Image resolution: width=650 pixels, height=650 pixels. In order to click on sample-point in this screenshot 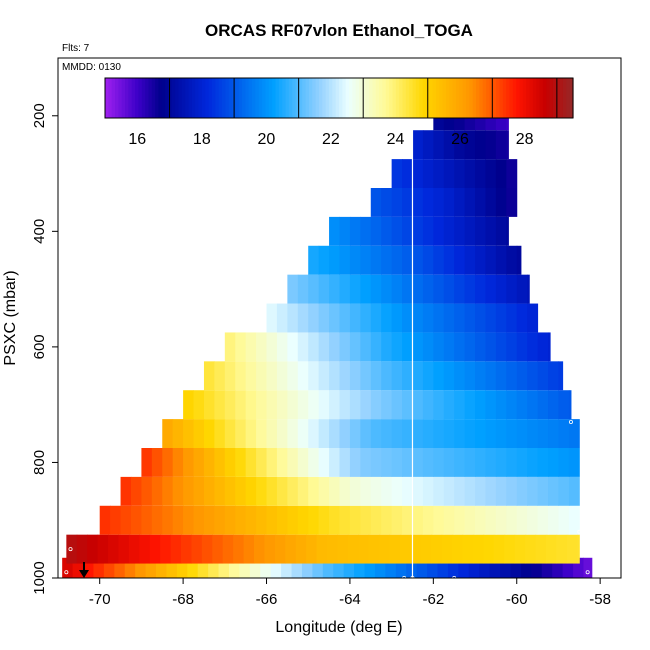, I will do `click(570, 421)`.